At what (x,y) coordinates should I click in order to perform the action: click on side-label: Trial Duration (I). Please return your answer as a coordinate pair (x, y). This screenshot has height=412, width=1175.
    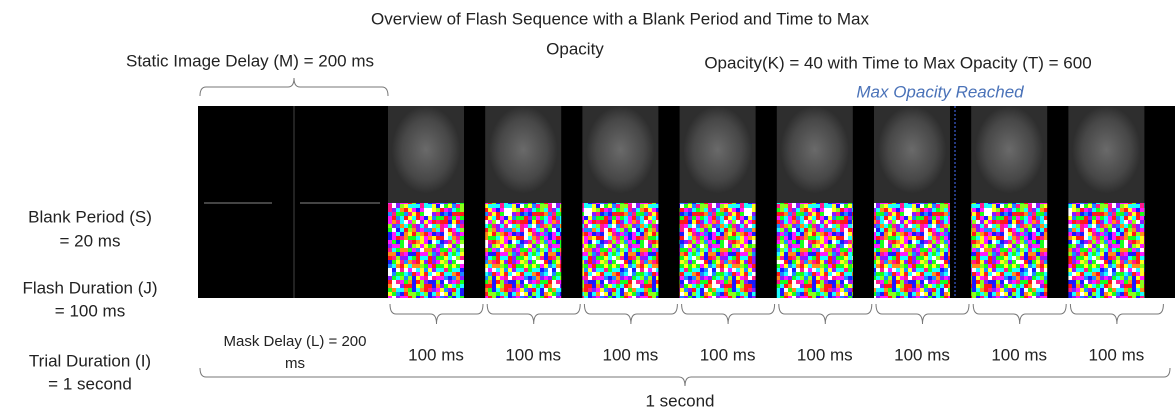
    Looking at the image, I should click on (90, 360).